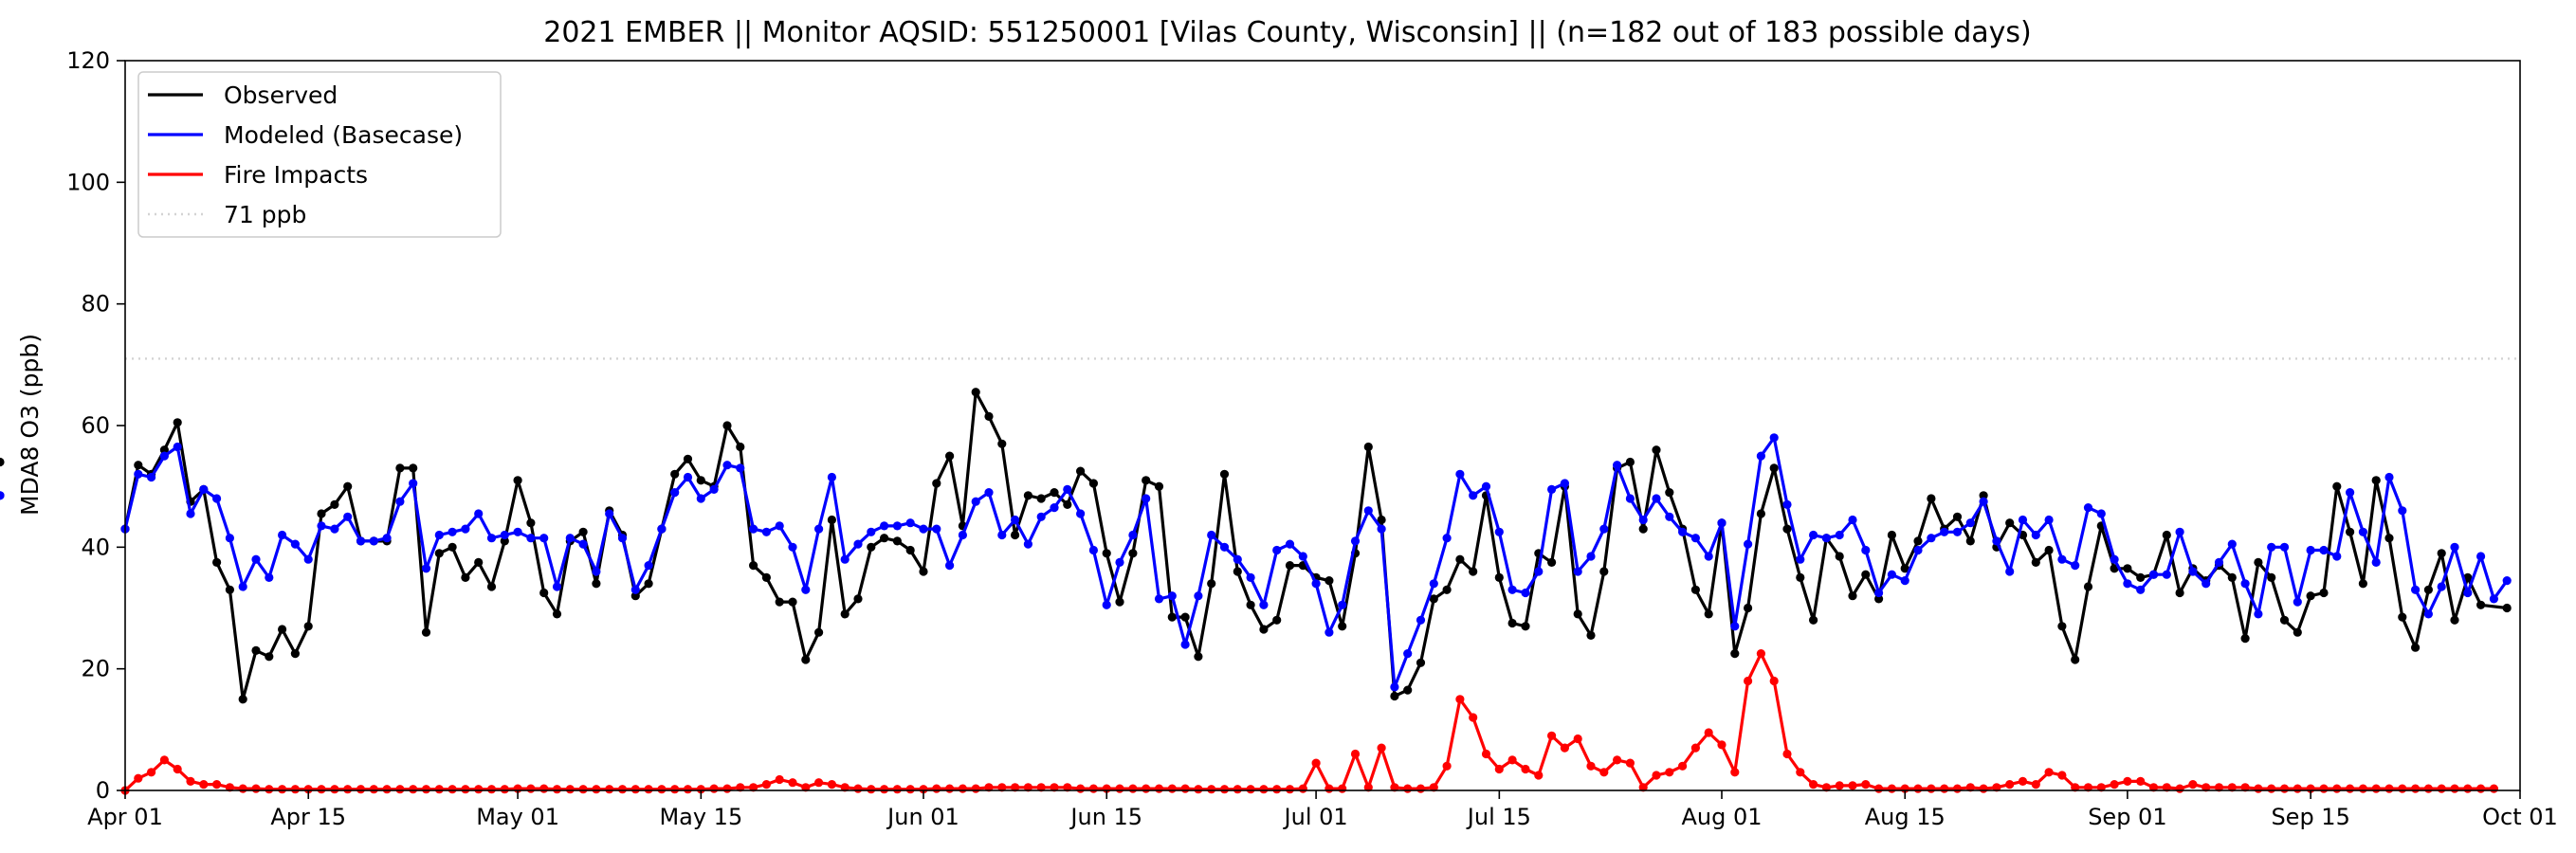 The image size is (2576, 853). I want to click on x-tick-label: Oct 01, so click(2520, 817).